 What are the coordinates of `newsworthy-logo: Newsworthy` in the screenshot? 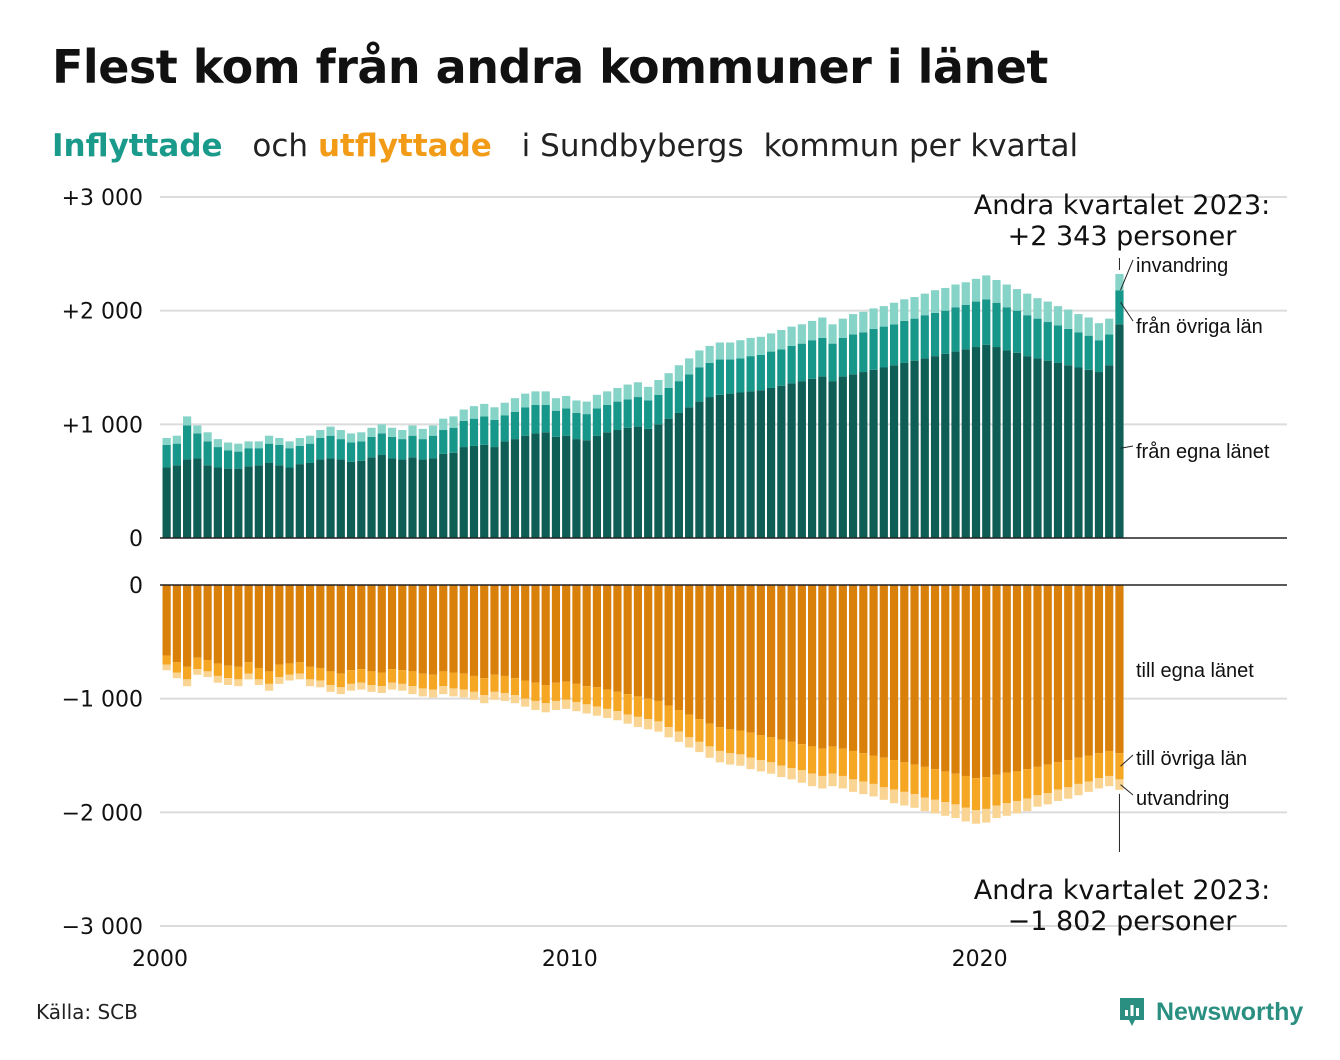 It's located at (1210, 1012).